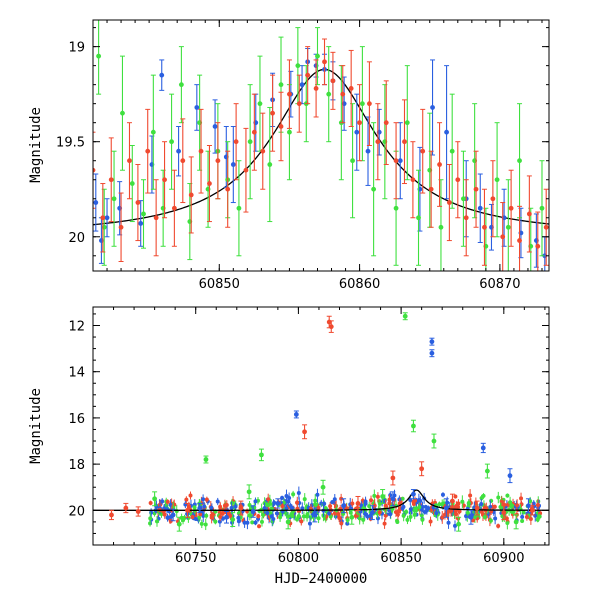  I want to click on x-tick-label: 60900, so click(503, 558).